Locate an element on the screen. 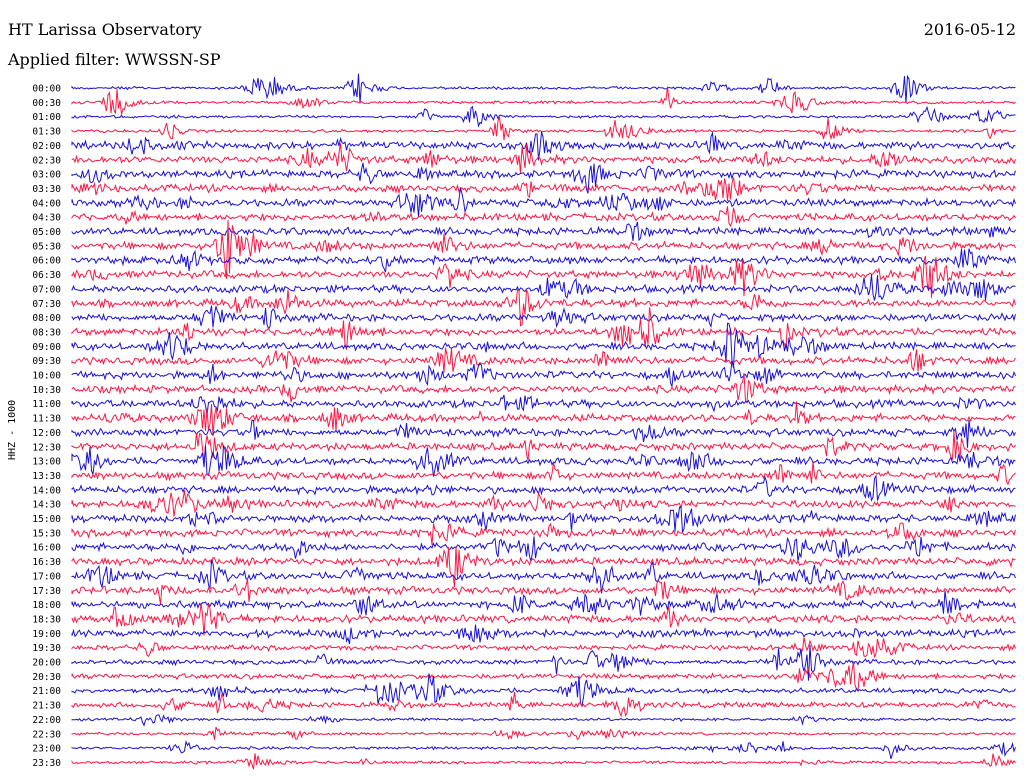 The width and height of the screenshot is (1024, 780). row-label: 09:30 is located at coordinates (46, 361).